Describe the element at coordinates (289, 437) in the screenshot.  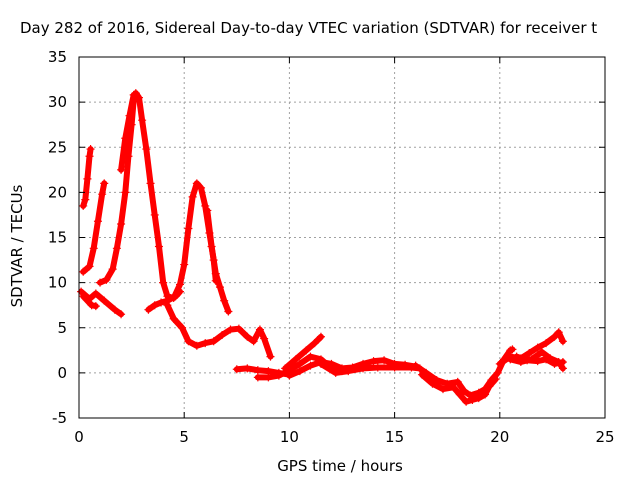
I see `x-tick-label: 10` at that location.